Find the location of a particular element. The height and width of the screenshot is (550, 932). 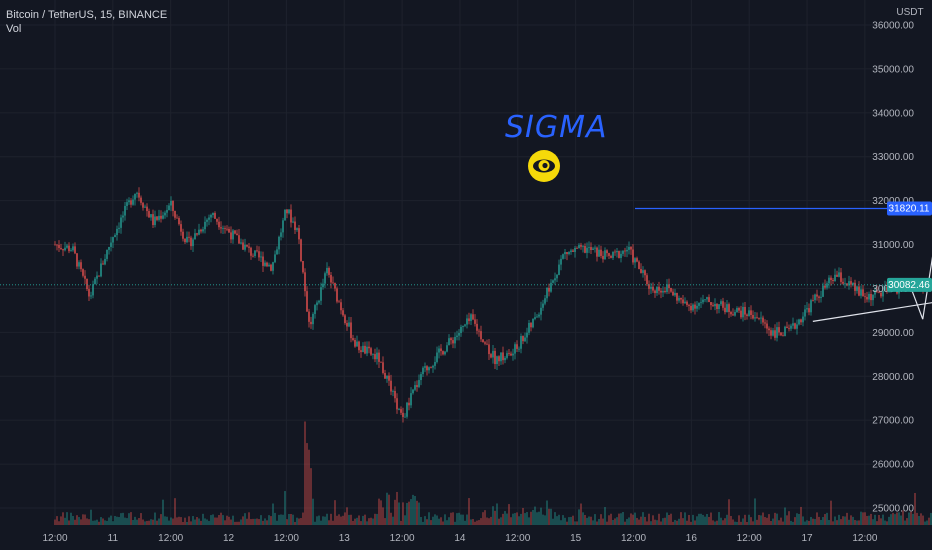

volume-legend: Vol is located at coordinates (14, 29).